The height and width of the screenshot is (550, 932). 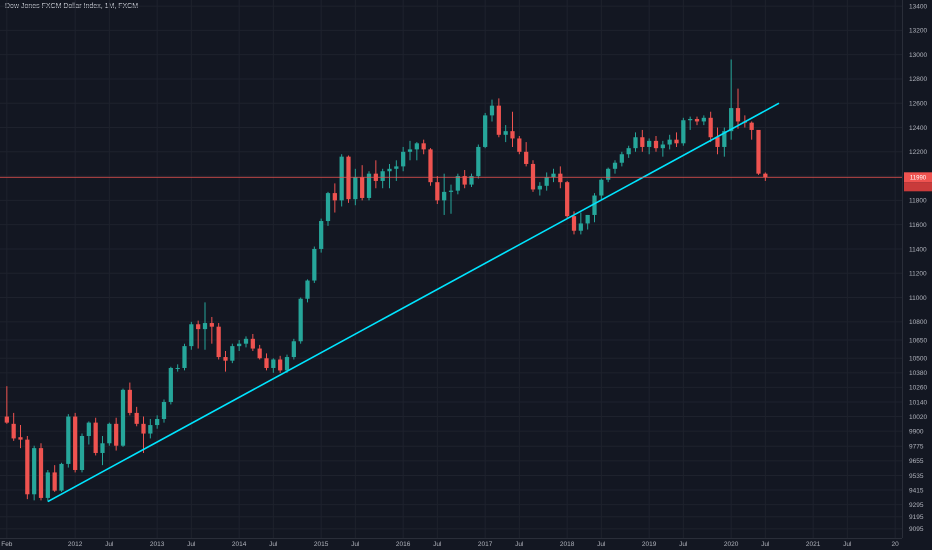 I want to click on x-tick-label: 2020, so click(x=731, y=544).